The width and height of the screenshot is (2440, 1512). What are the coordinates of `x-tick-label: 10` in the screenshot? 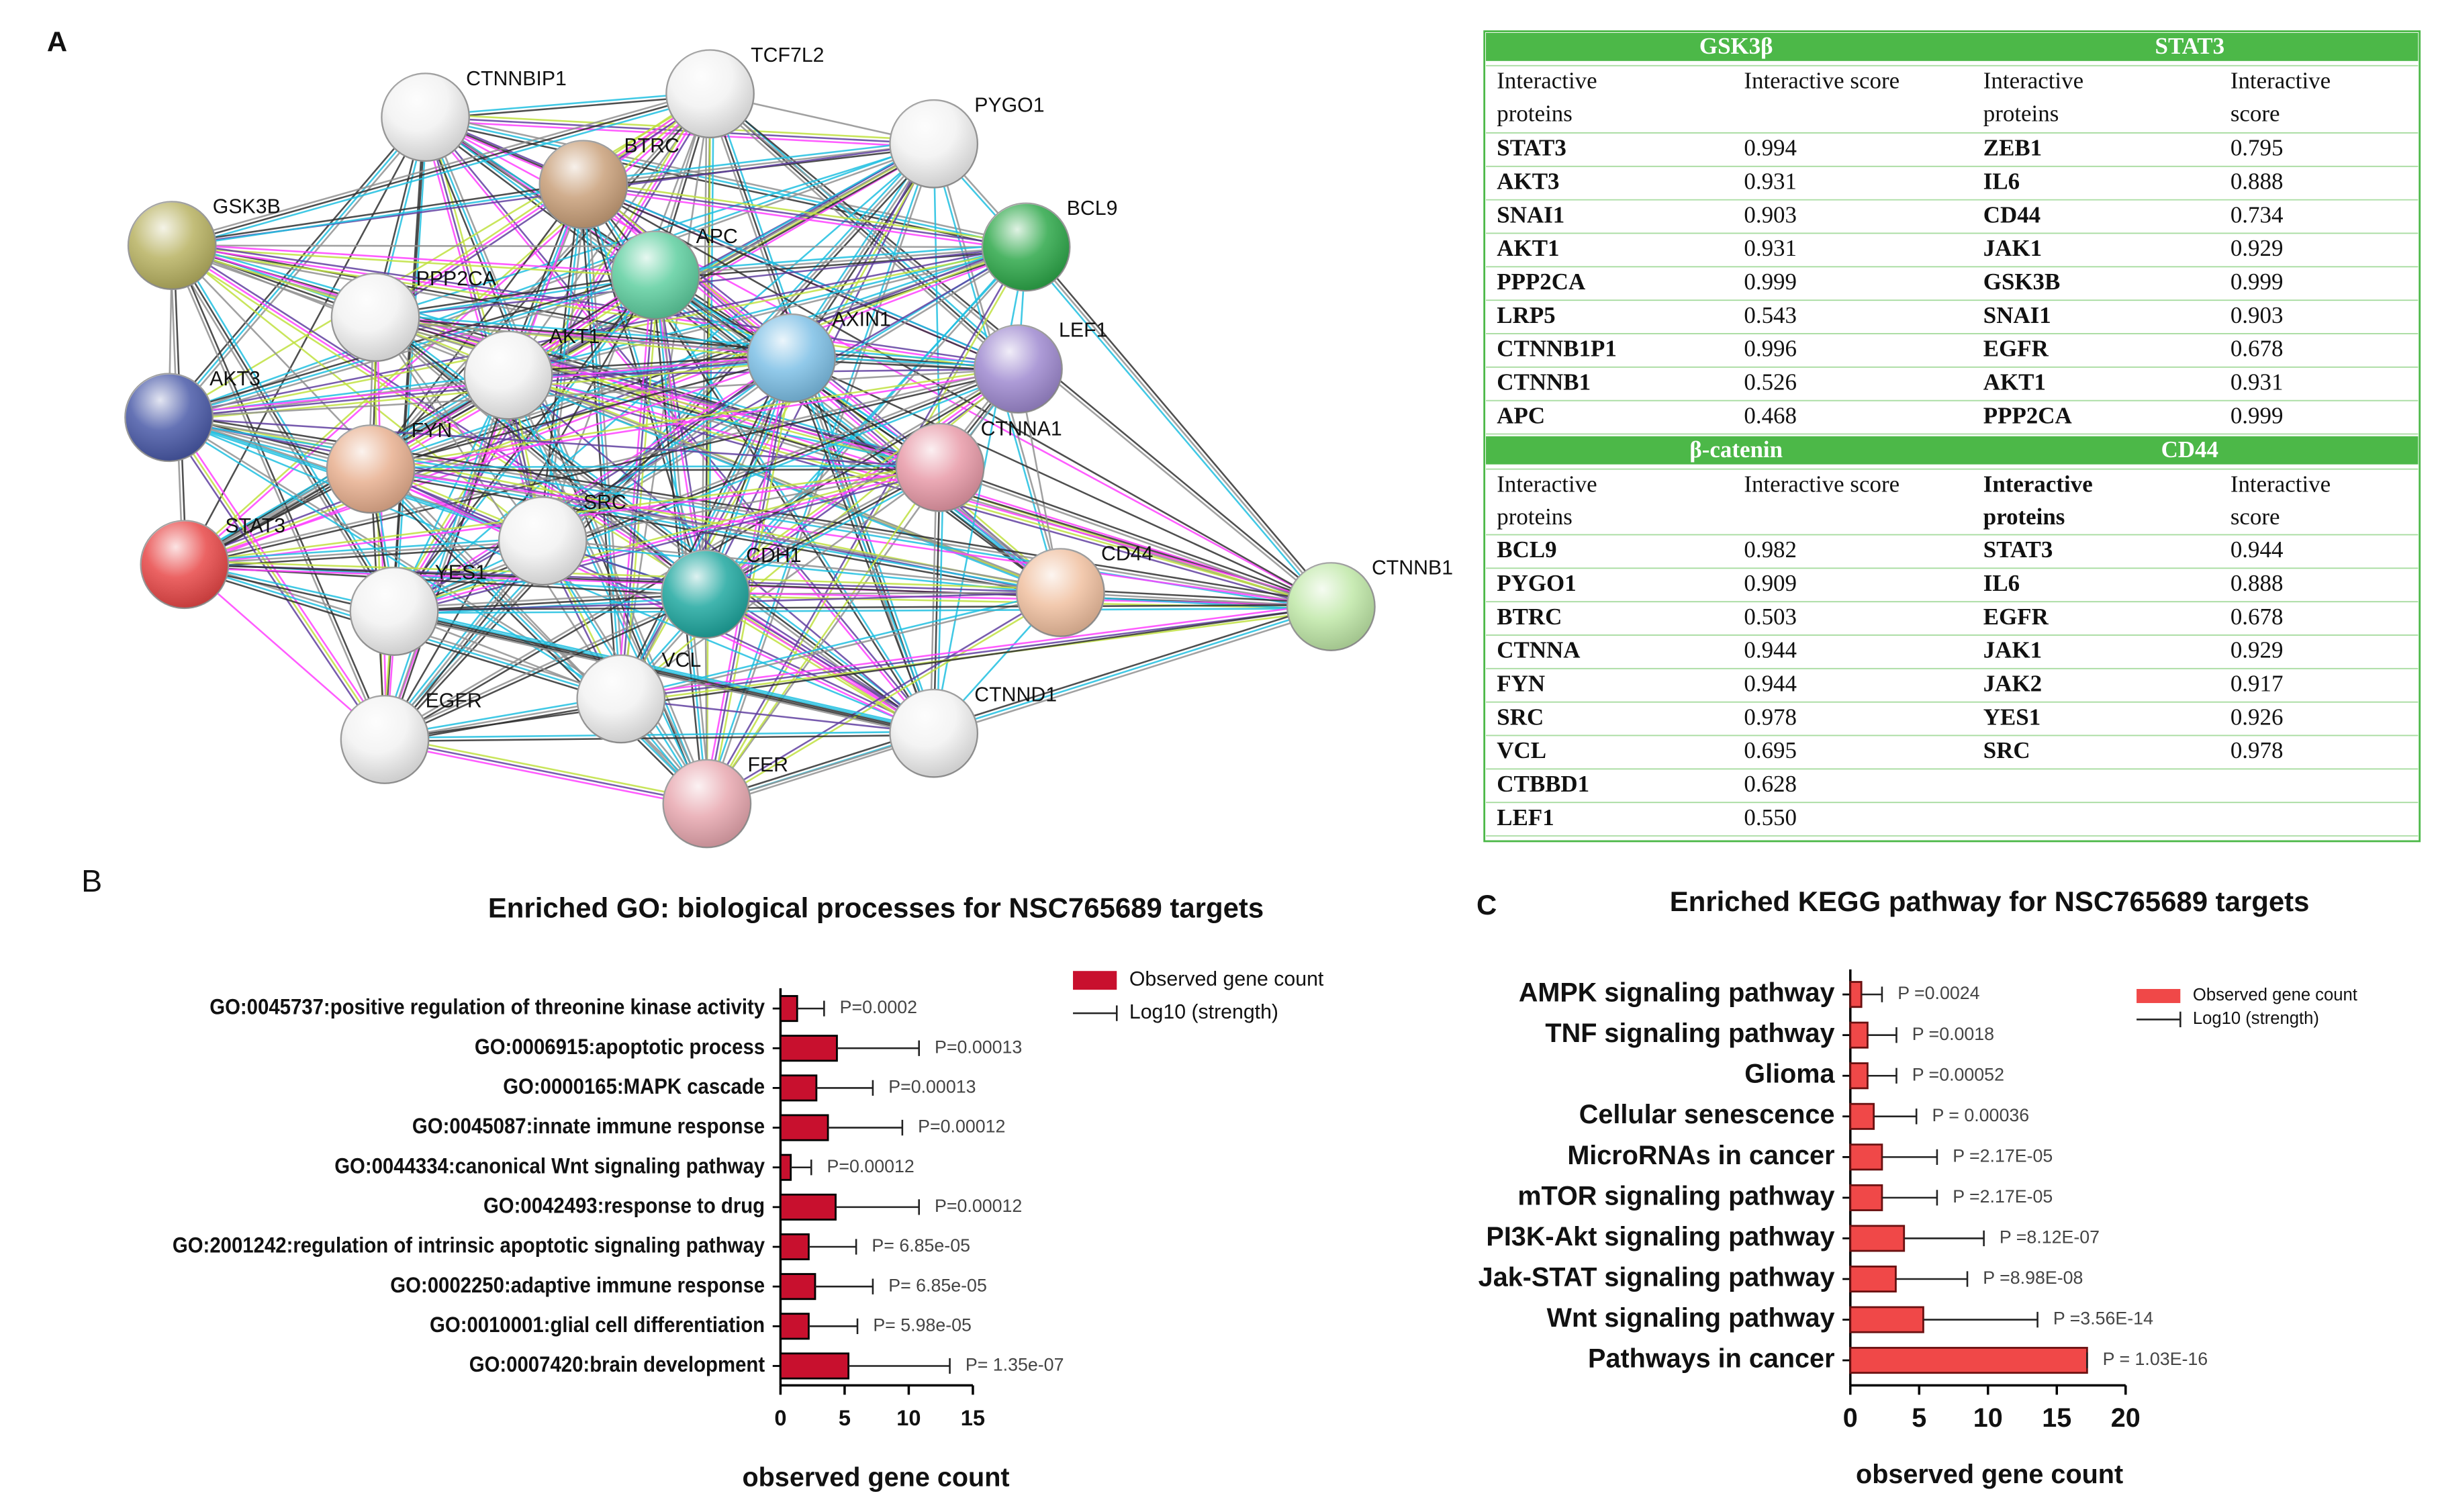 It's located at (908, 1417).